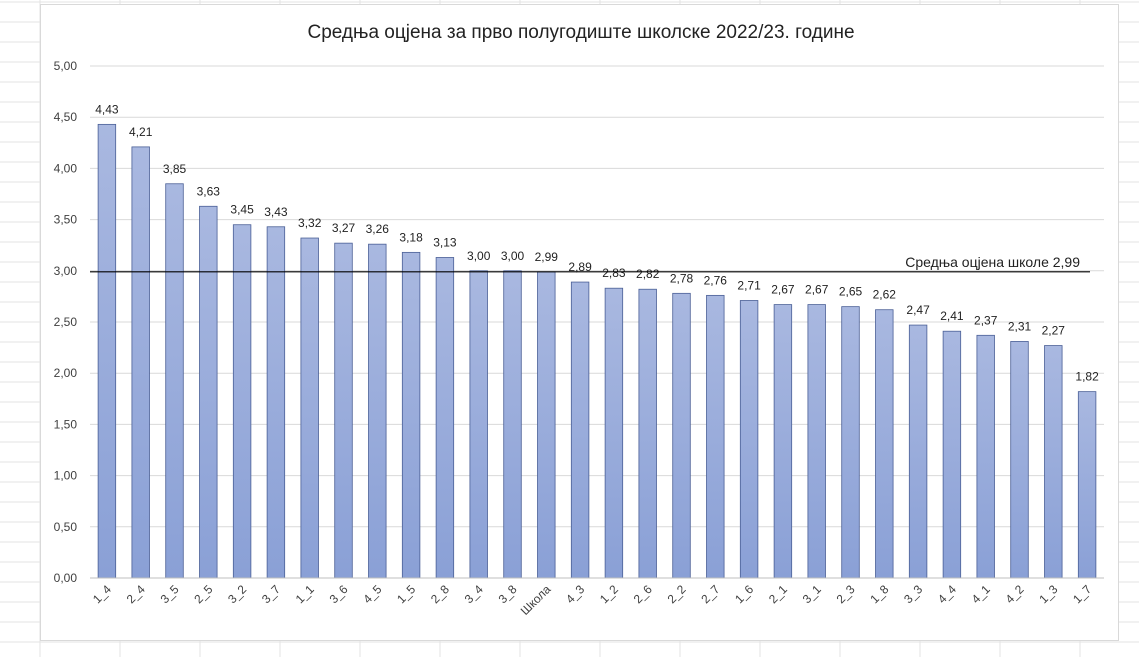  Describe the element at coordinates (981, 594) in the screenshot. I see `x-tick-label: 4_1` at that location.